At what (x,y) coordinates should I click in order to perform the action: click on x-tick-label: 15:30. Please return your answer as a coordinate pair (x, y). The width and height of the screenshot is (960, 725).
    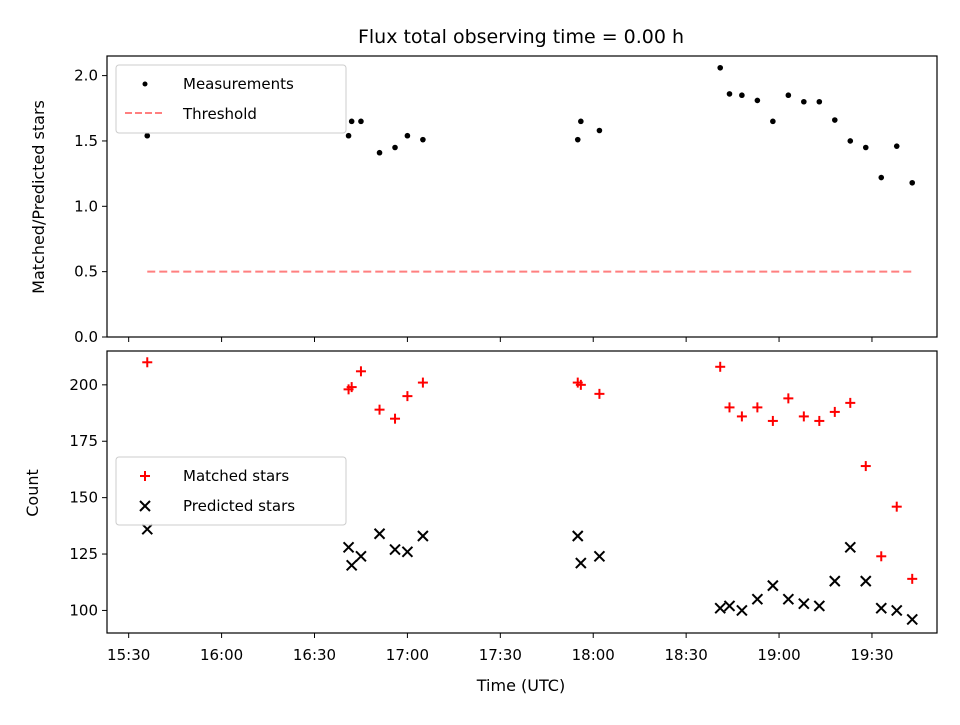
    Looking at the image, I should click on (128, 655).